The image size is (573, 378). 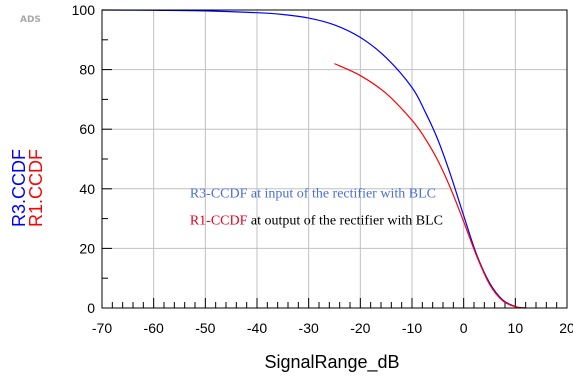 What do you see at coordinates (154, 328) in the screenshot?
I see `x-tick-label: -60` at bounding box center [154, 328].